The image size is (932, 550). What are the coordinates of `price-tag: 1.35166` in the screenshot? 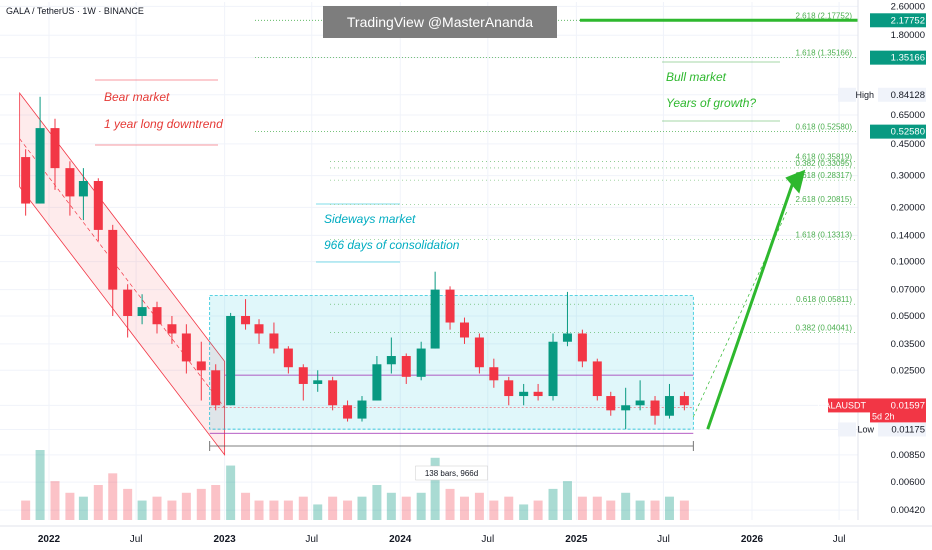 It's located at (898, 57).